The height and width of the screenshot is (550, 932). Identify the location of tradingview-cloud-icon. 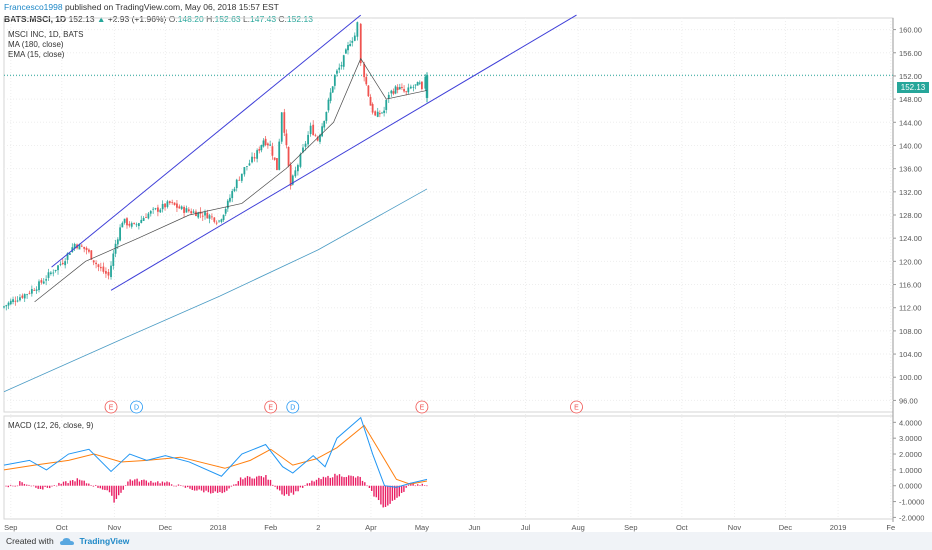
(67, 542).